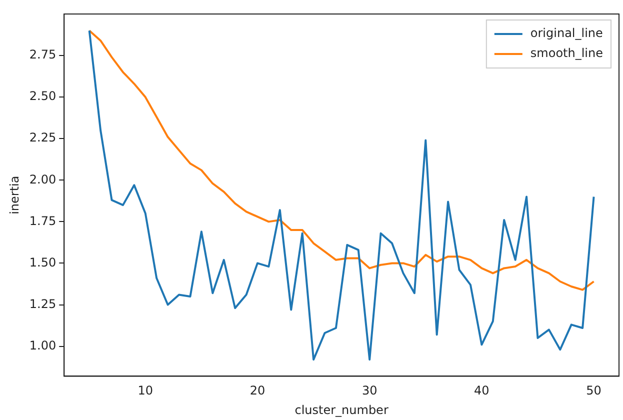 The image size is (623, 420). What do you see at coordinates (42, 221) in the screenshot?
I see `y-tick-label: 1.75` at bounding box center [42, 221].